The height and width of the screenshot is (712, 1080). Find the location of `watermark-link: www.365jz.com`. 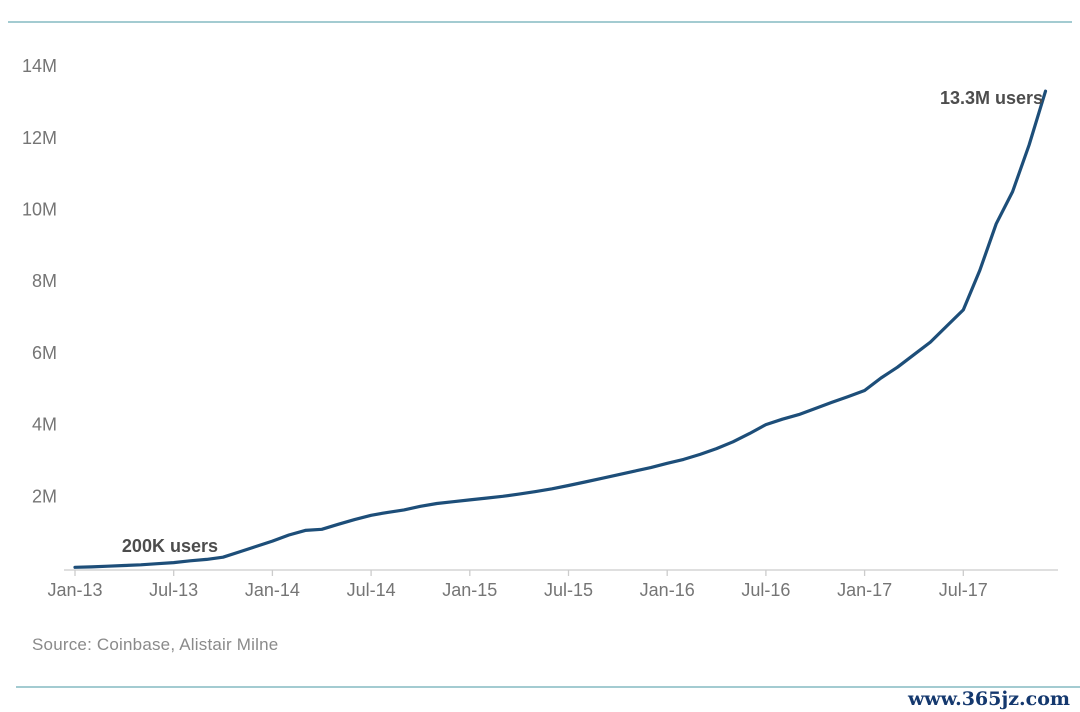

watermark-link: www.365jz.com is located at coordinates (988, 699).